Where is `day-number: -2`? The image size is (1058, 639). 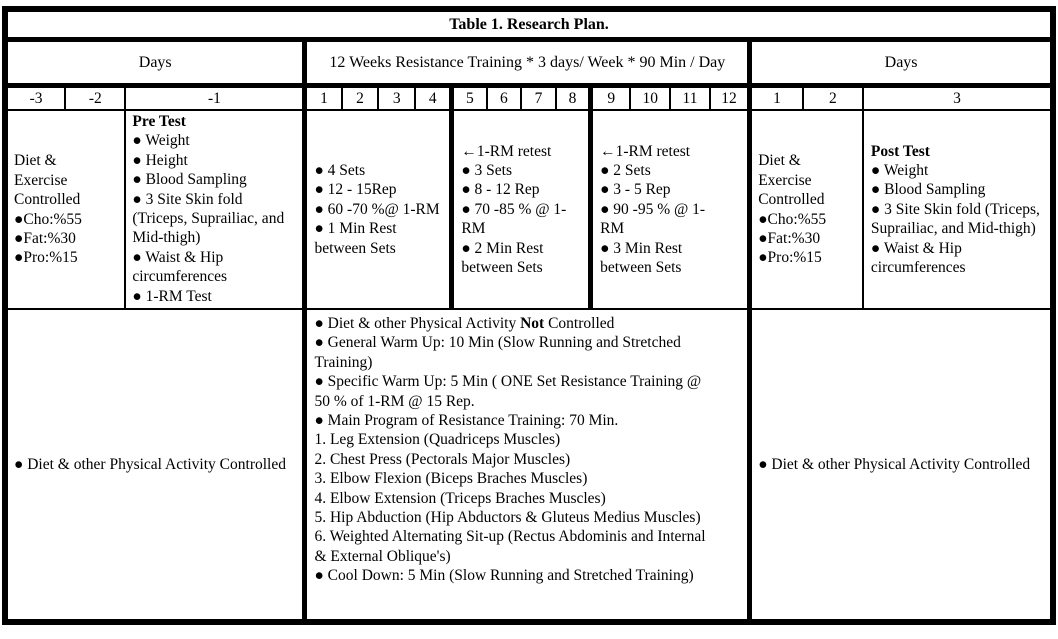
day-number: -2 is located at coordinates (95, 97).